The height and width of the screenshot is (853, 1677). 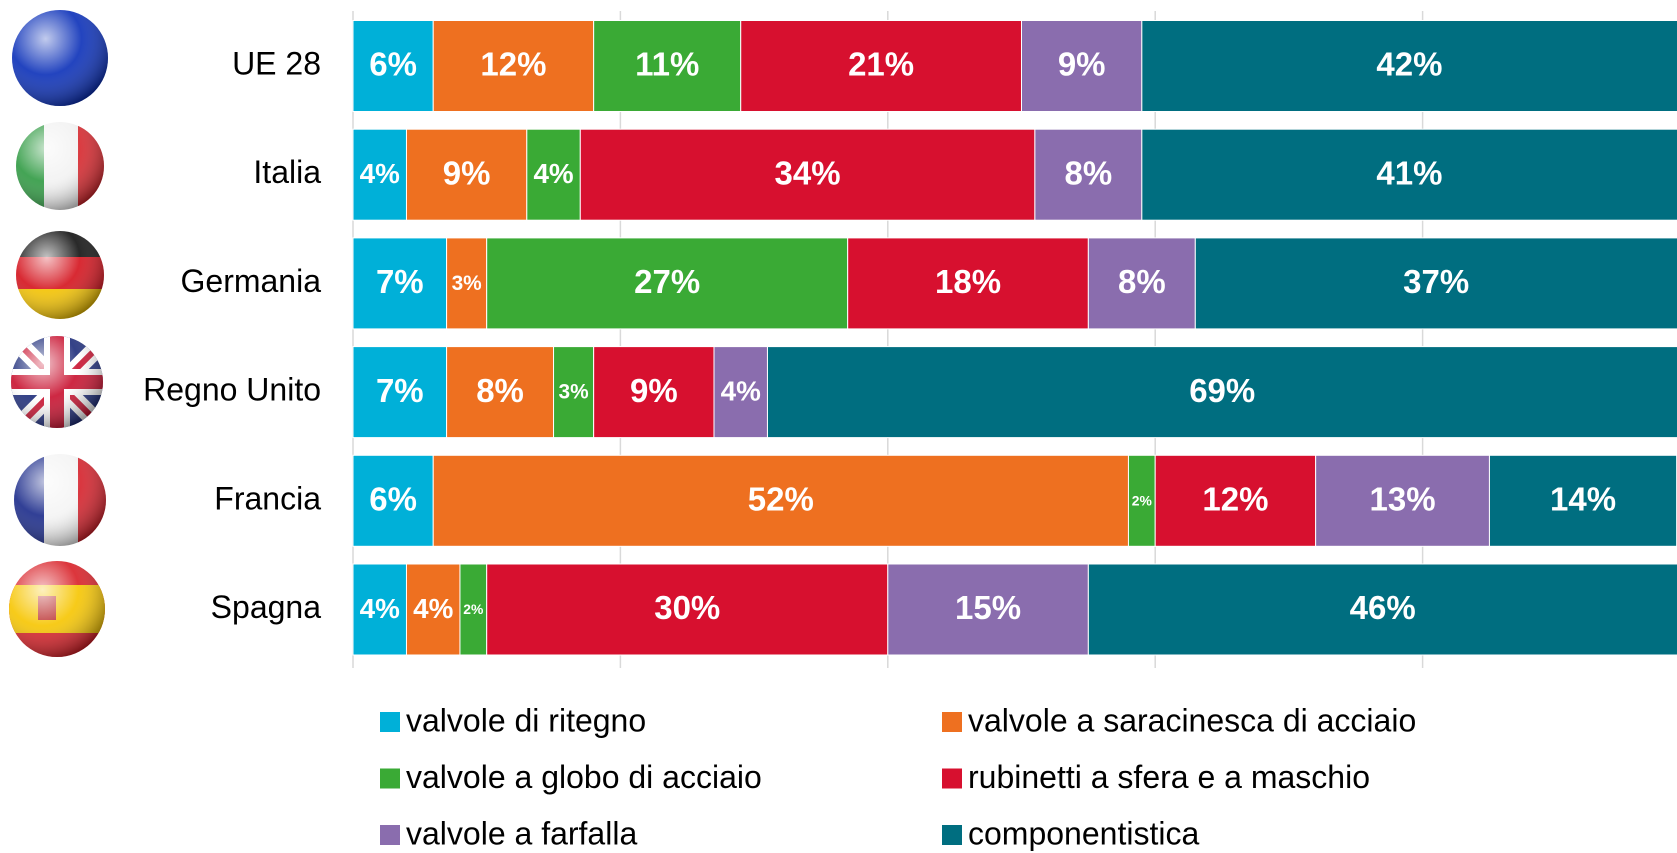 What do you see at coordinates (584, 777) in the screenshot?
I see `legend-label: valvole a globo di acciaio` at bounding box center [584, 777].